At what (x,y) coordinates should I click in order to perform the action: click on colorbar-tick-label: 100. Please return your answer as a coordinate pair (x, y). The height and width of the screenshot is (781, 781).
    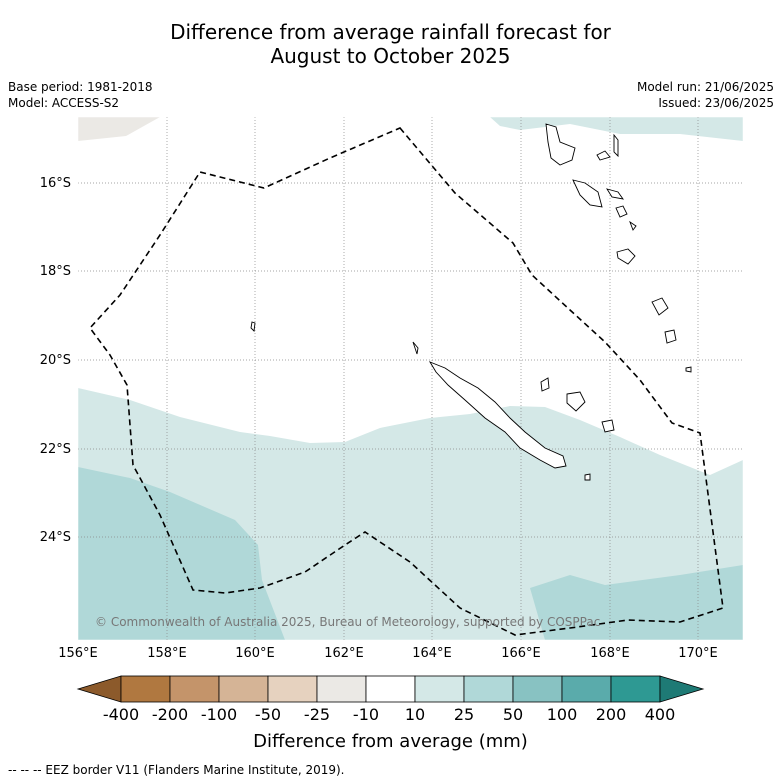
    Looking at the image, I should click on (562, 714).